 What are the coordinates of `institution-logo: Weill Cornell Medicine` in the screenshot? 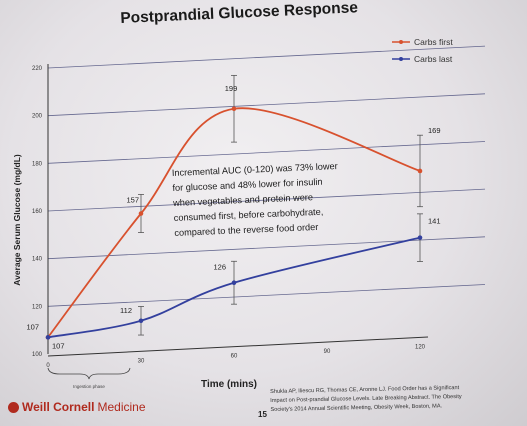 It's located at (77, 407).